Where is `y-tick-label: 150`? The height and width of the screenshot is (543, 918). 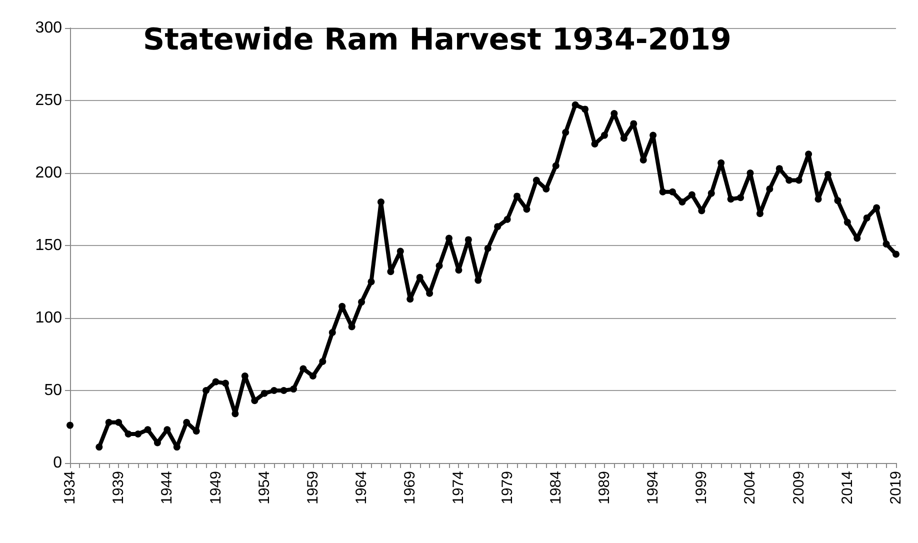 y-tick-label: 150 is located at coordinates (48, 245).